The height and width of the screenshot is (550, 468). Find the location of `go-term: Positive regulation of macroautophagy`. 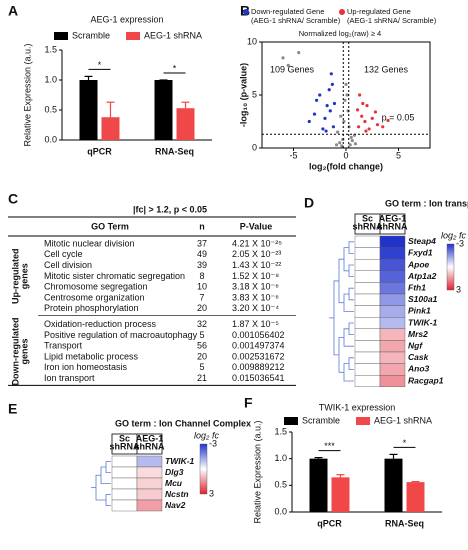

go-term: Positive regulation of macroautophagy is located at coordinates (121, 335).